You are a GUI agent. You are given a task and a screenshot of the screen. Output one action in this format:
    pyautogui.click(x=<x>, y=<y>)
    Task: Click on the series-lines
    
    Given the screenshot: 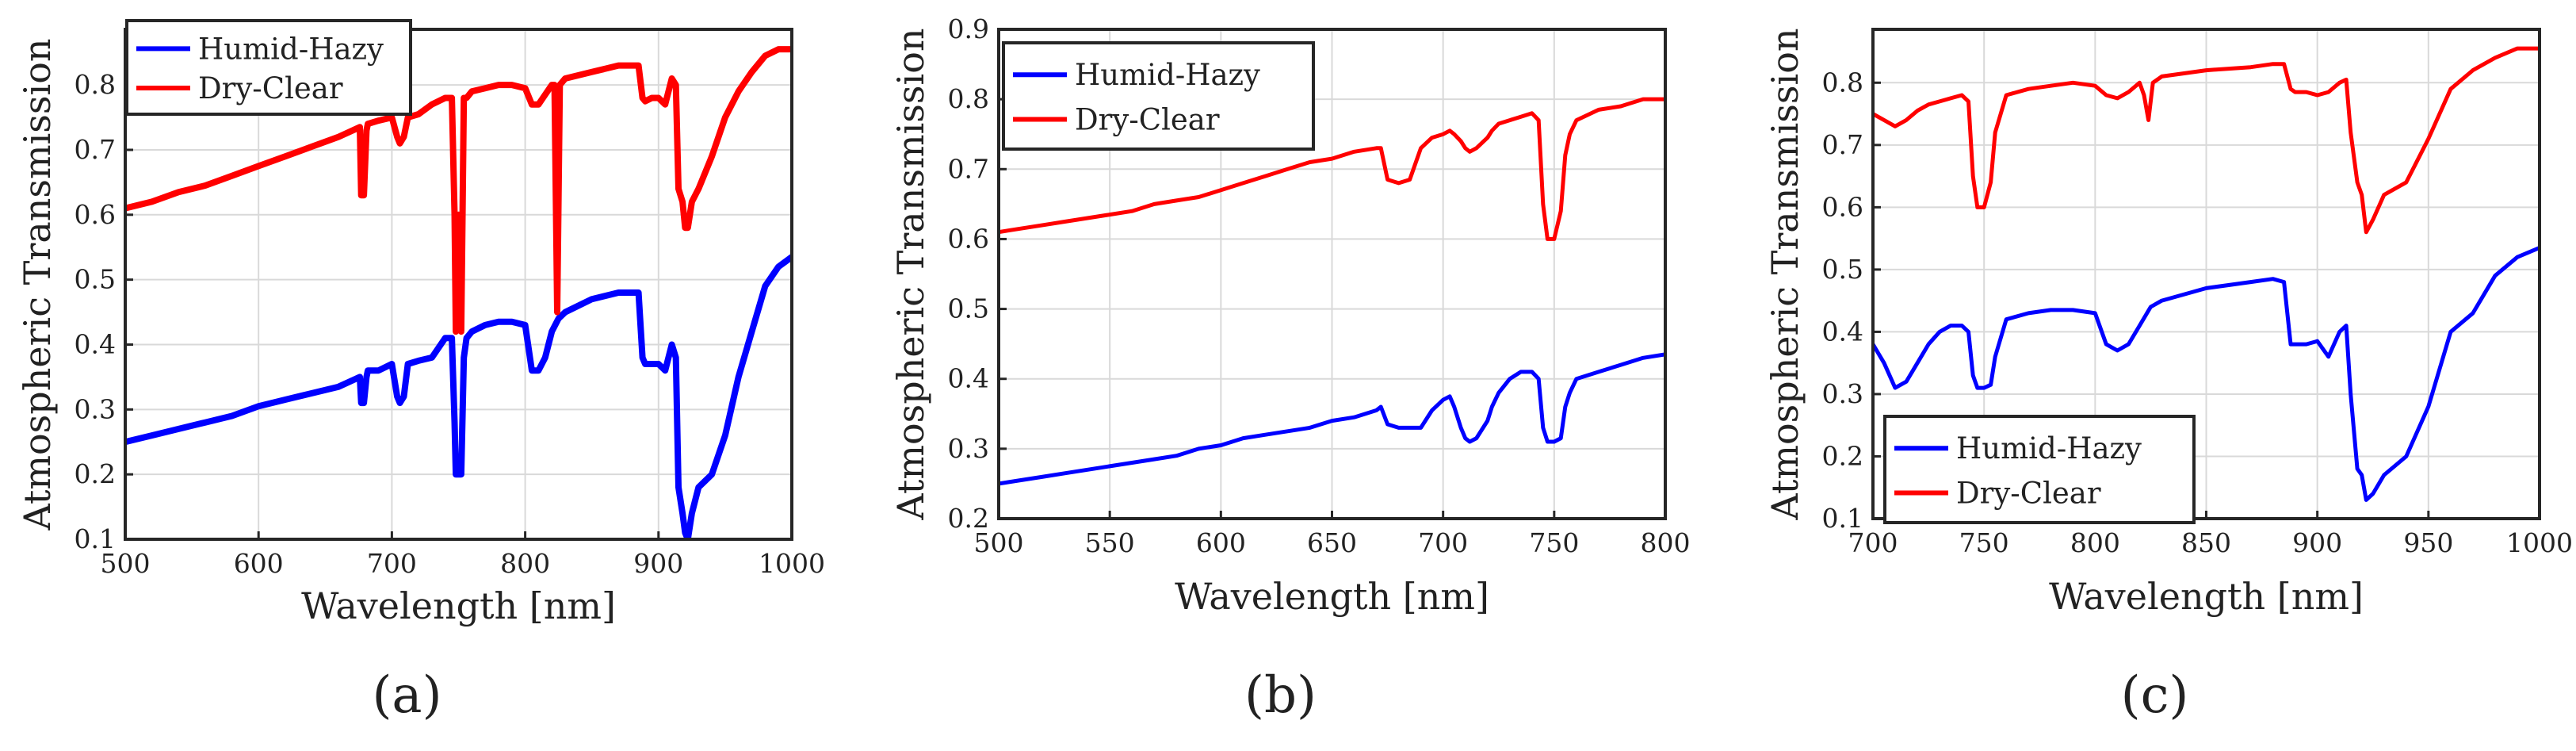 What is the action you would take?
    pyautogui.click(x=1332, y=291)
    